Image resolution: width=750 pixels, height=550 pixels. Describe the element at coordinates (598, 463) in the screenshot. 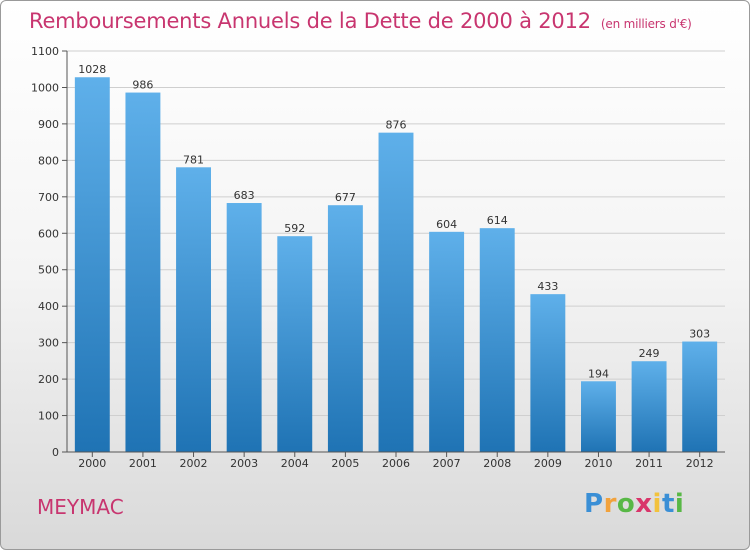

I see `x-tick-label: 2010` at that location.